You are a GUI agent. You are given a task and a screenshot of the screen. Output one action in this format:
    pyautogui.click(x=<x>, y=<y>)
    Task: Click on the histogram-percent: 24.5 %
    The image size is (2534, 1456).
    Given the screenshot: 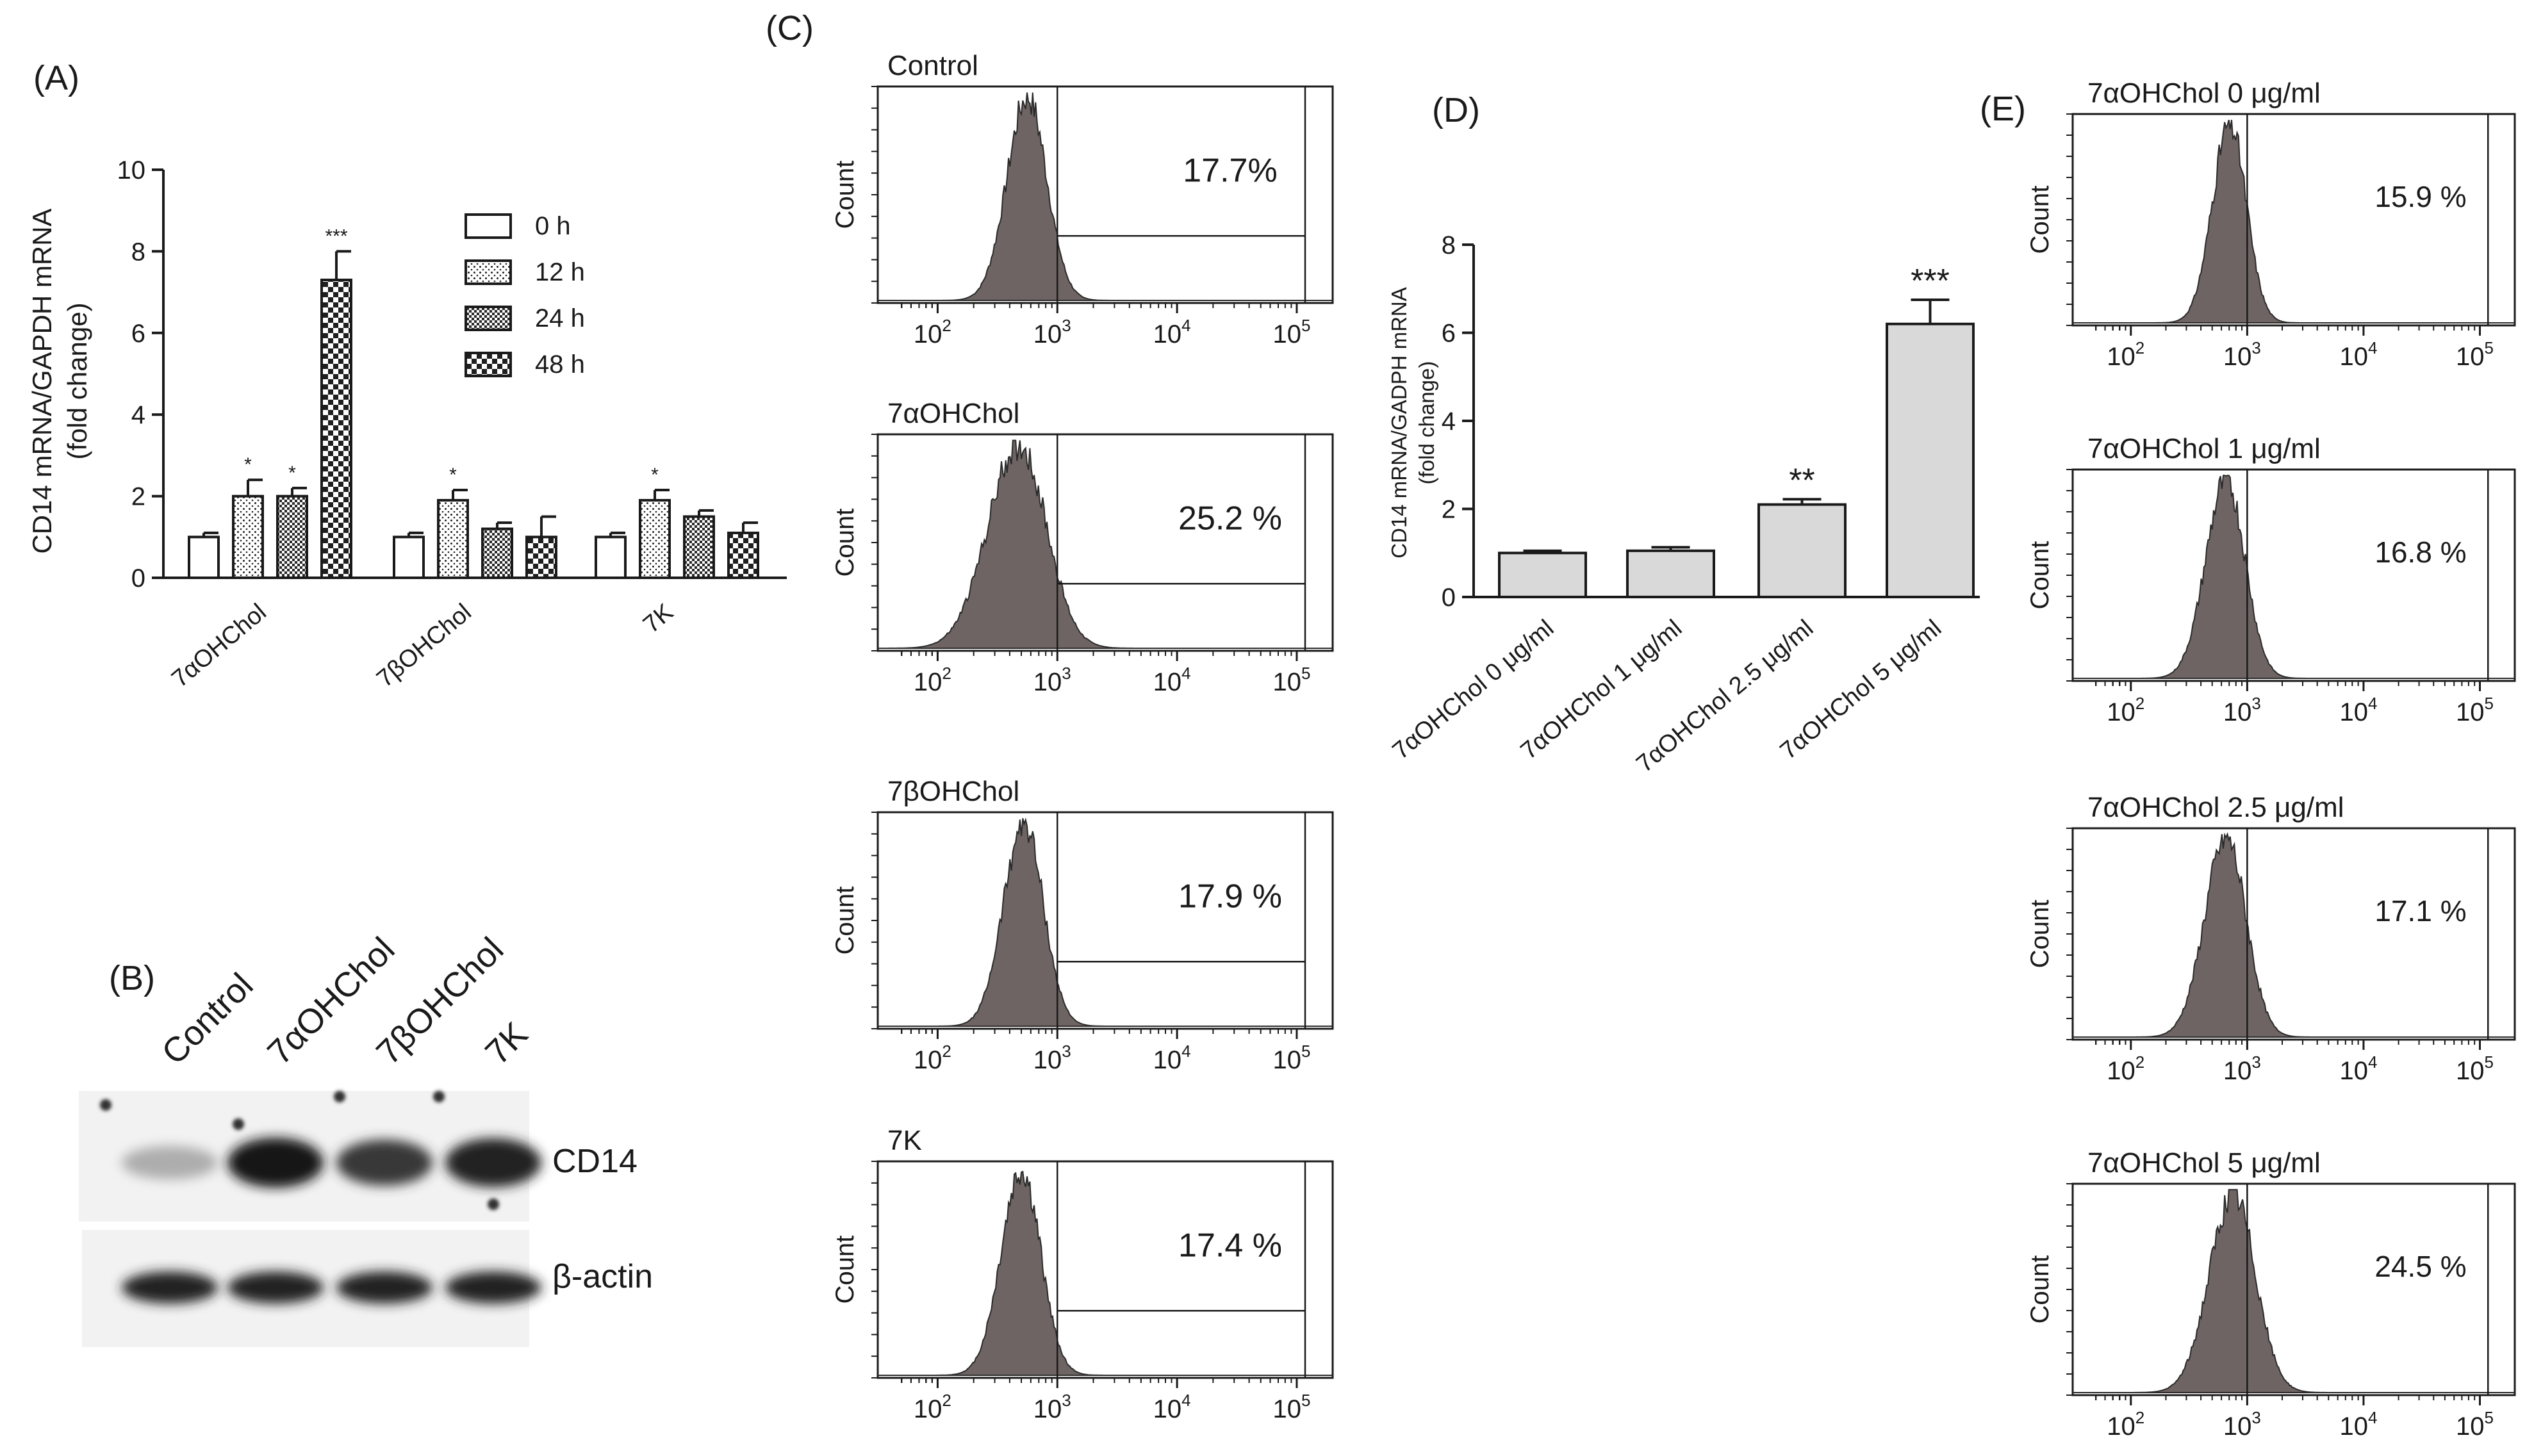 What is the action you would take?
    pyautogui.click(x=2420, y=1266)
    